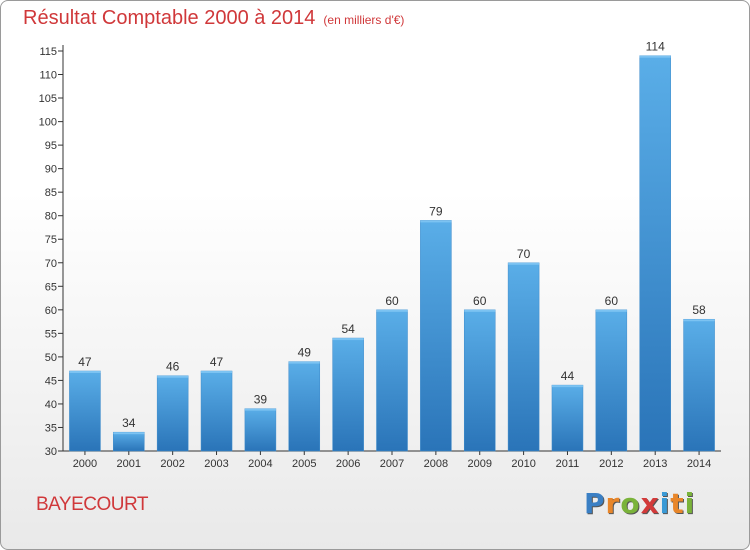 The height and width of the screenshot is (550, 750). I want to click on x-tick-label: 2014, so click(699, 464).